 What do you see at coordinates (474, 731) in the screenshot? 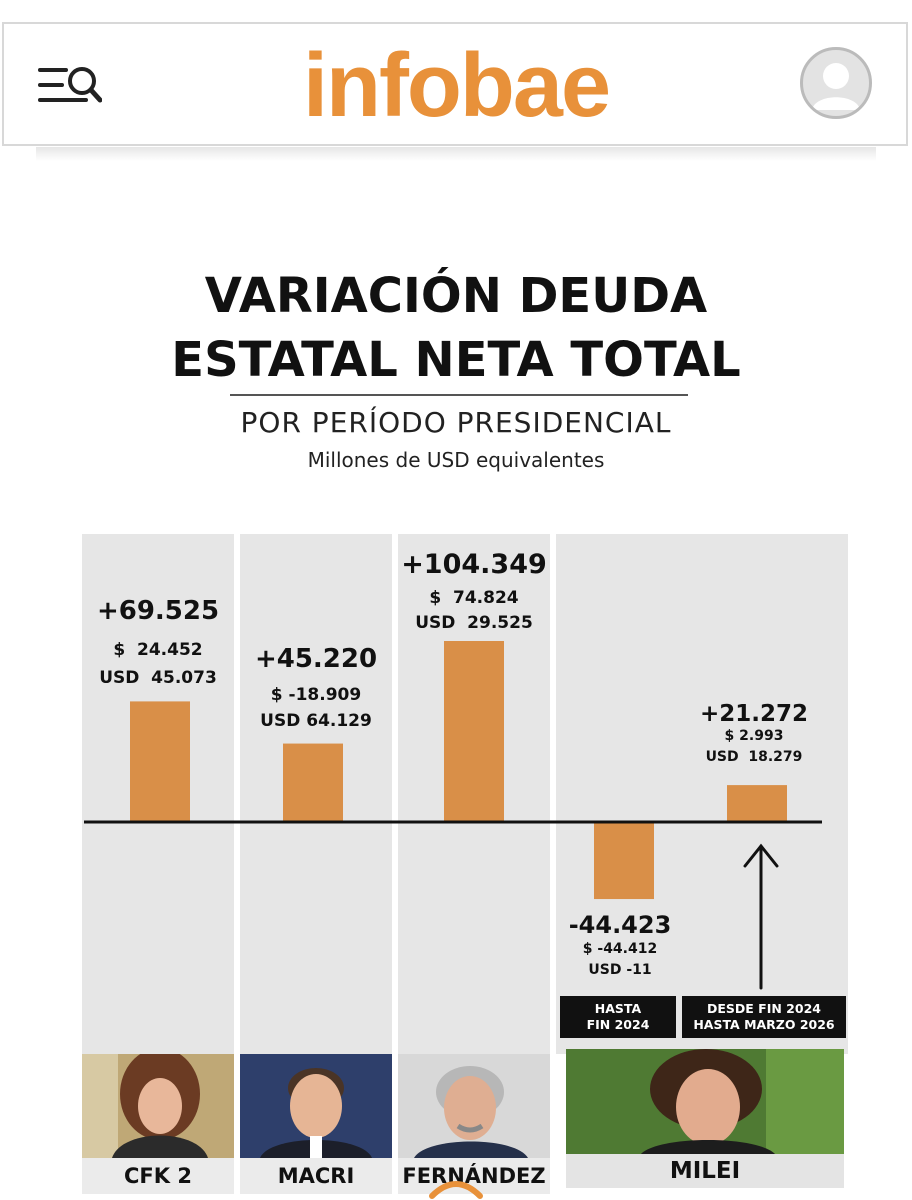
I see `bar-fernandez` at bounding box center [474, 731].